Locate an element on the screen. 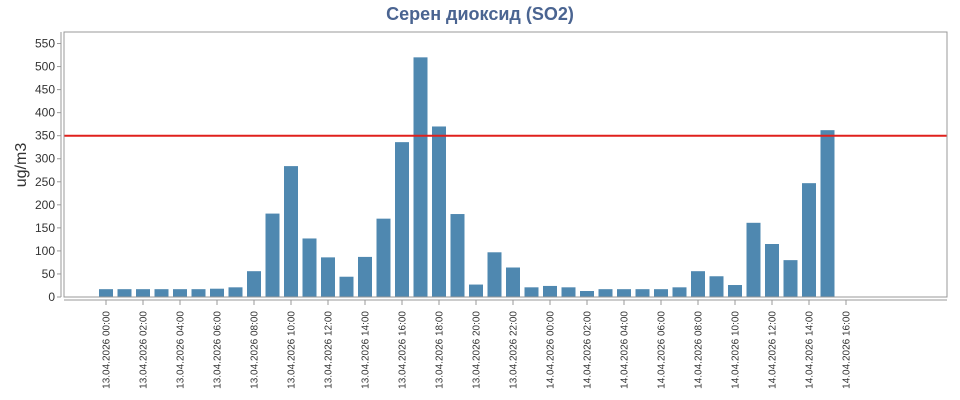  x-tick-label: 14.04.2026 06:00 is located at coordinates (662, 350).